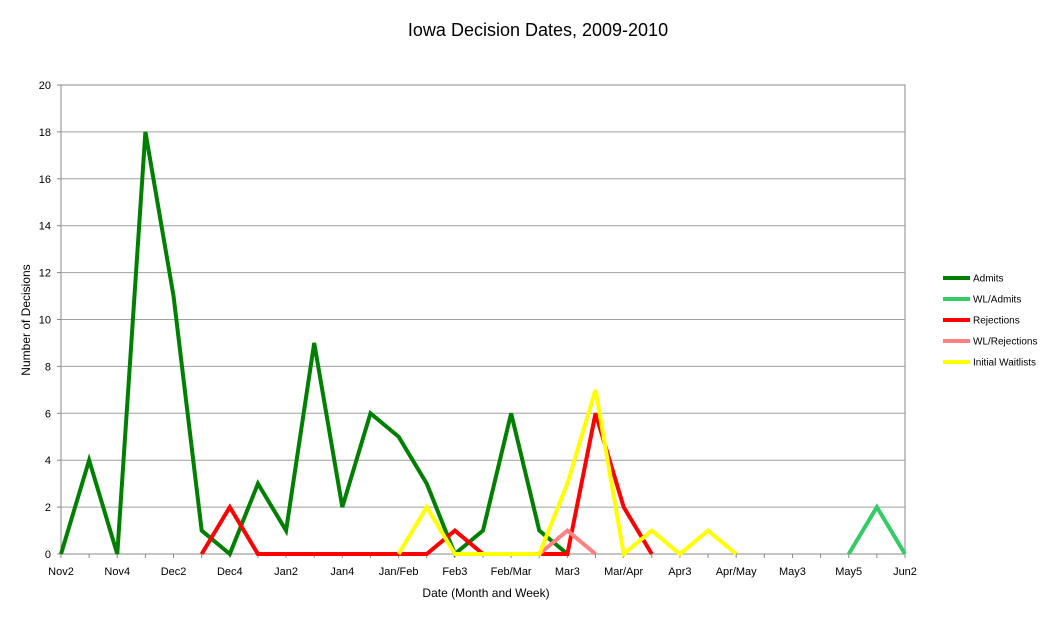 Image resolution: width=1056 pixels, height=632 pixels. I want to click on y-tick-label: 6, so click(48, 414).